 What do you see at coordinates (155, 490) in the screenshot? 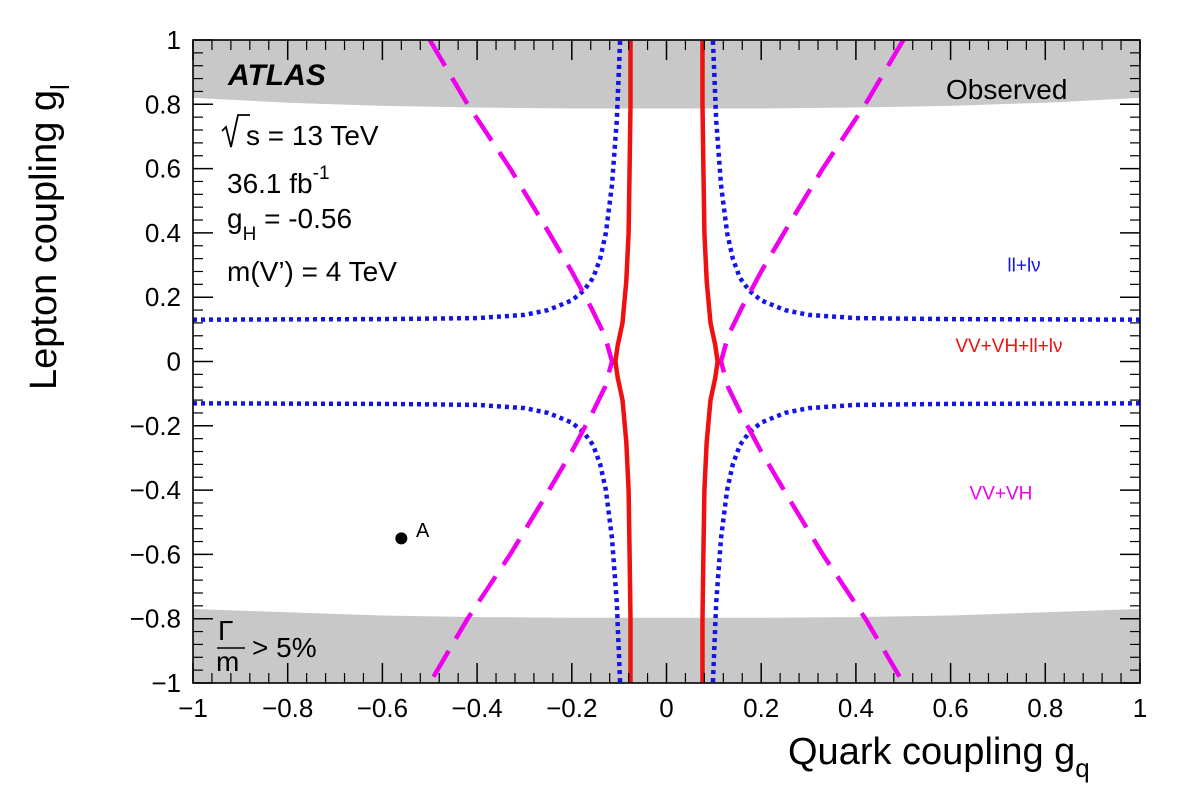
I see `y-tick-label: −0.4` at bounding box center [155, 490].